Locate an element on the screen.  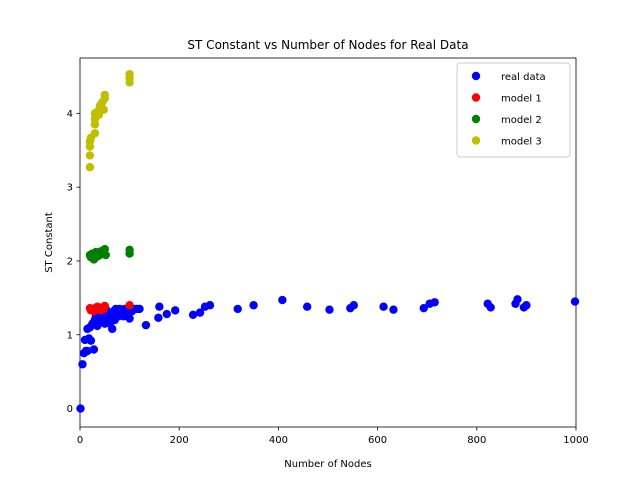
x-tick-label: 800 is located at coordinates (476, 440).